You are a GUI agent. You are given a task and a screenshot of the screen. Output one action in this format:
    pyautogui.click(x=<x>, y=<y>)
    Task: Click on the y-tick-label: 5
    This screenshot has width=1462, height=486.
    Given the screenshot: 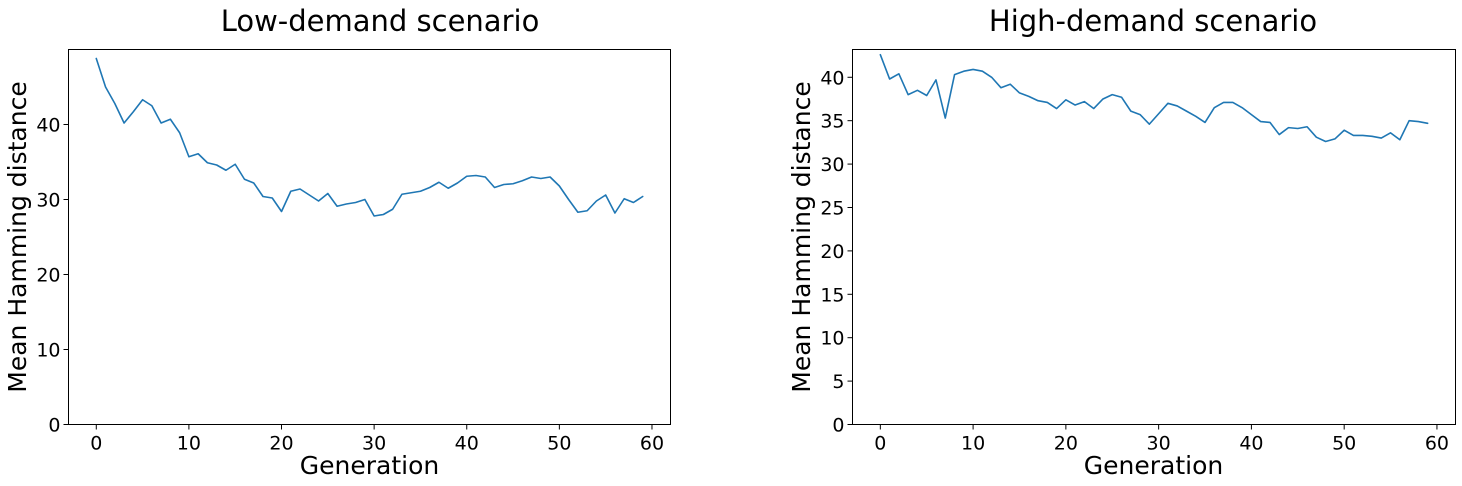 What is the action you would take?
    pyautogui.click(x=838, y=382)
    